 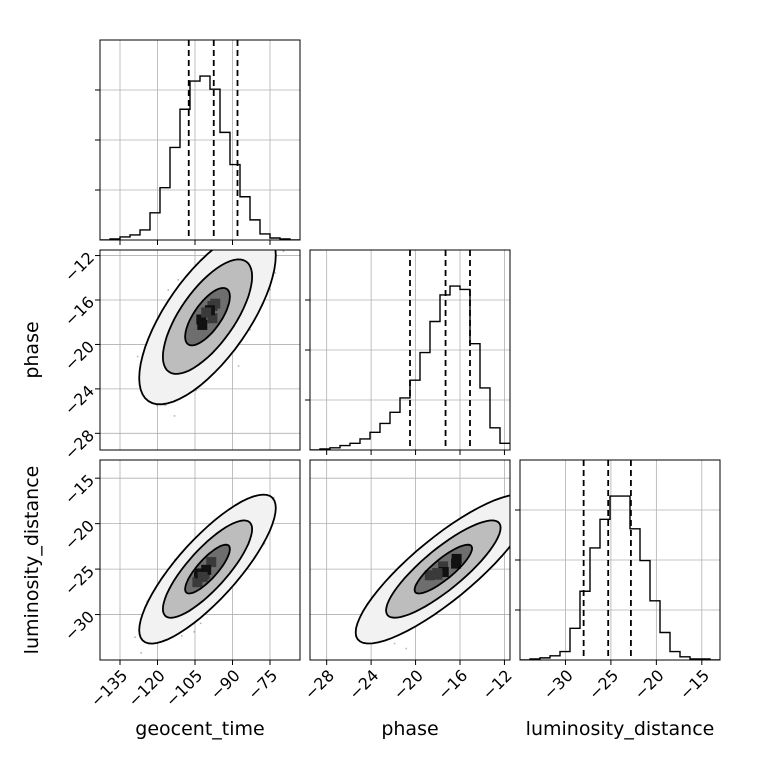 I want to click on y-tick-label: −24, so click(x=79, y=399).